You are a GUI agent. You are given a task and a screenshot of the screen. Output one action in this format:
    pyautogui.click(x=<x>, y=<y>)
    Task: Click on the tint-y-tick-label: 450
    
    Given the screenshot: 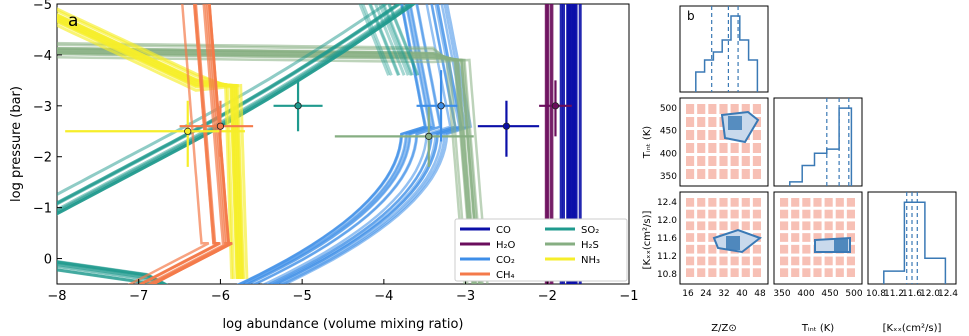 What is the action you would take?
    pyautogui.click(x=668, y=132)
    